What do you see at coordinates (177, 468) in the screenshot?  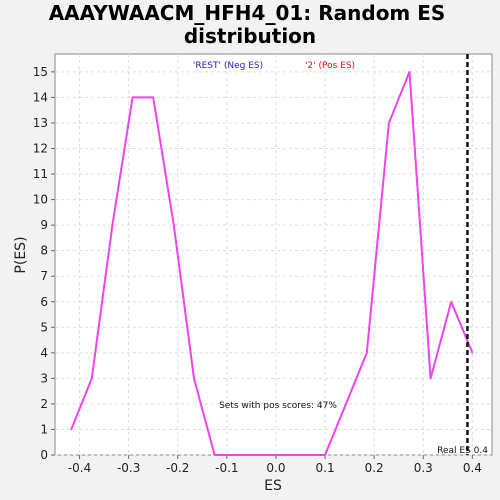 I see `x-tick-label: -0.2` at bounding box center [177, 468].